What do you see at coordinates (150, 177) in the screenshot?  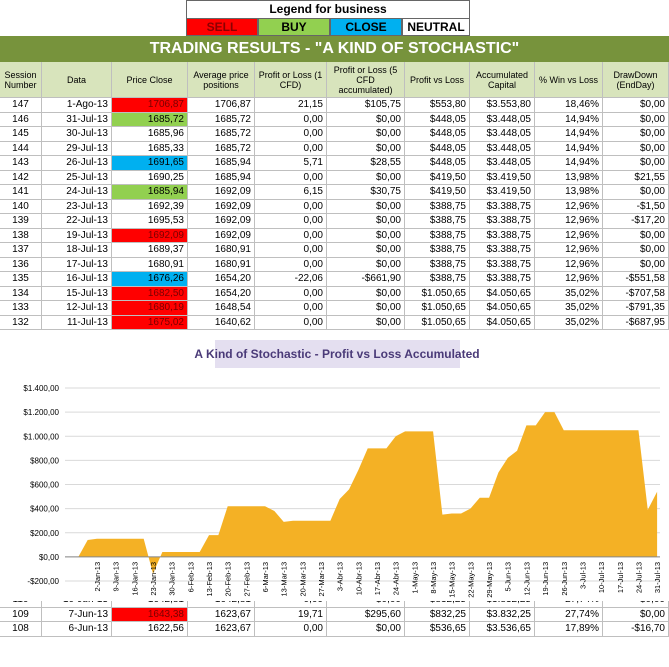 I see `table-cell: 1690,25` at bounding box center [150, 177].